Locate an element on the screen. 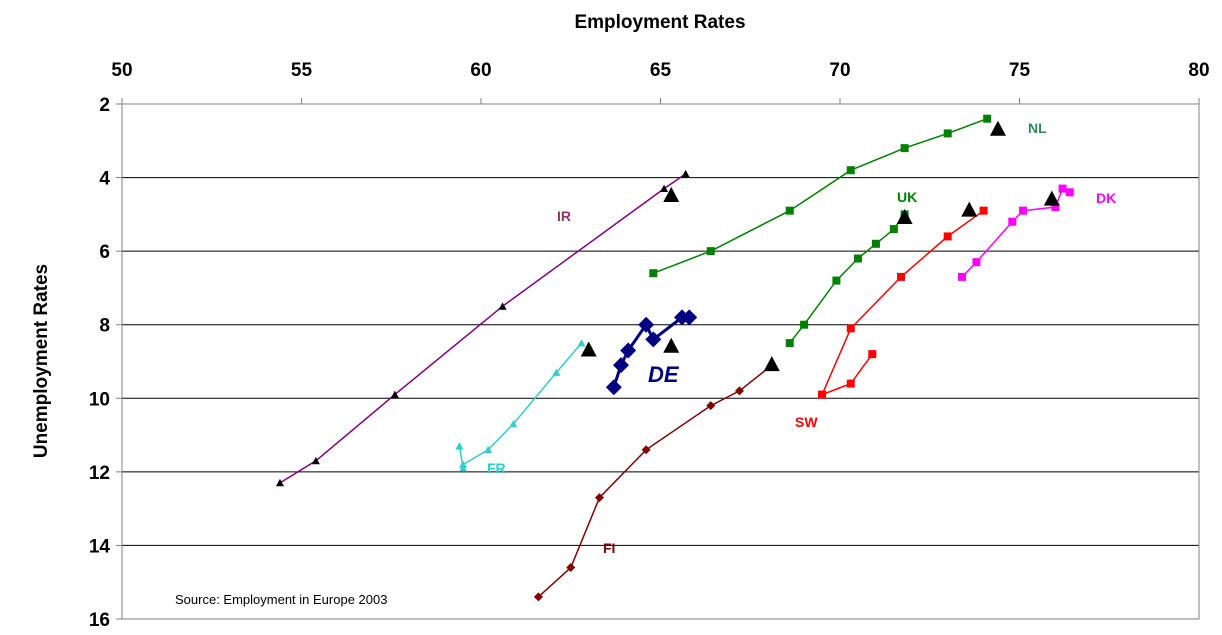 This screenshot has width=1222, height=635. y-tick-label: 12 is located at coordinates (99, 473).